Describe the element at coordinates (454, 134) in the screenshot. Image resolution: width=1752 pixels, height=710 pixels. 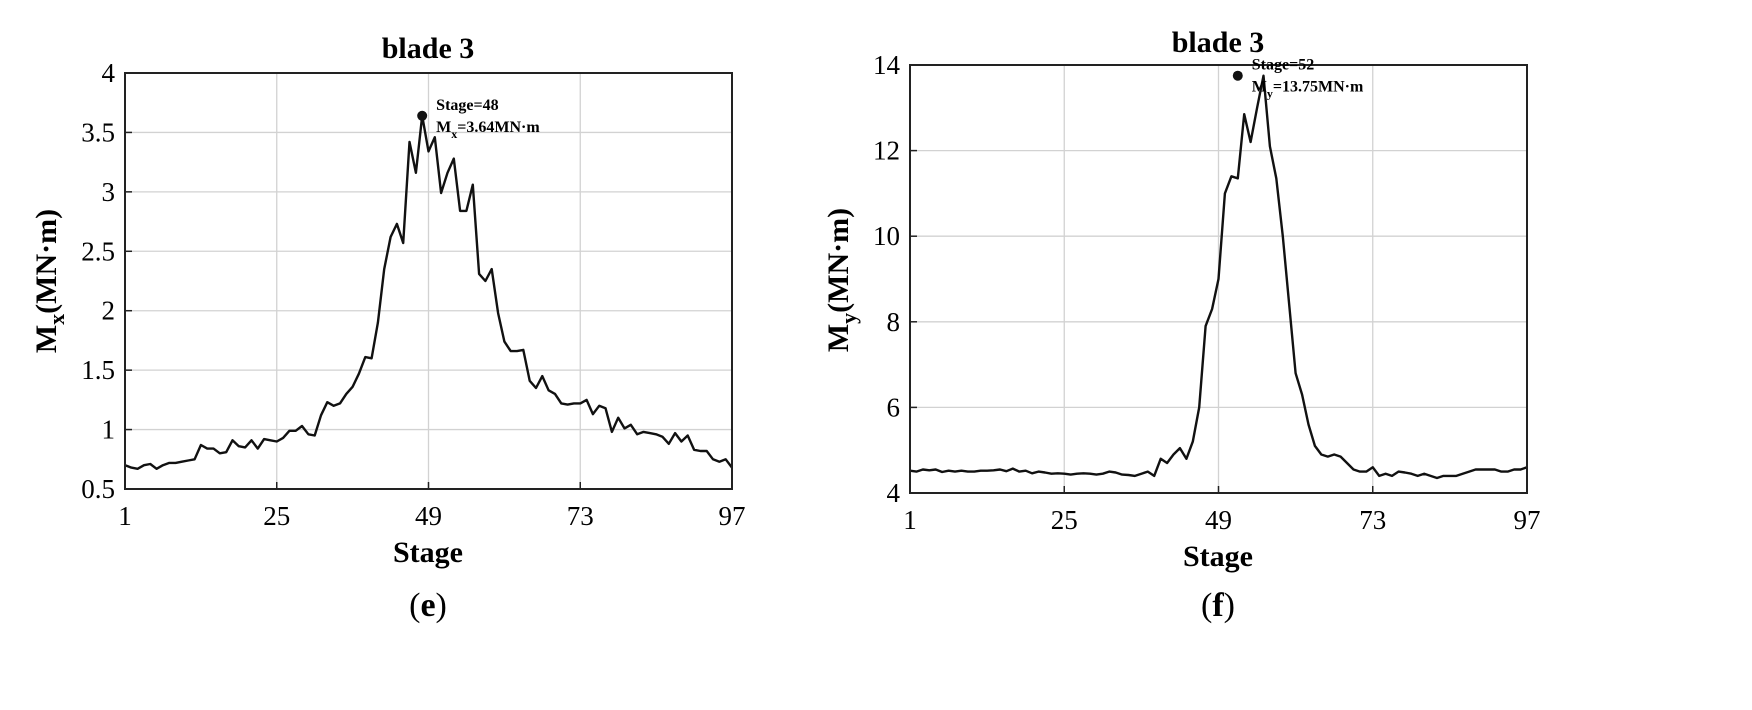
I see `annotation-sub-e: x` at that location.